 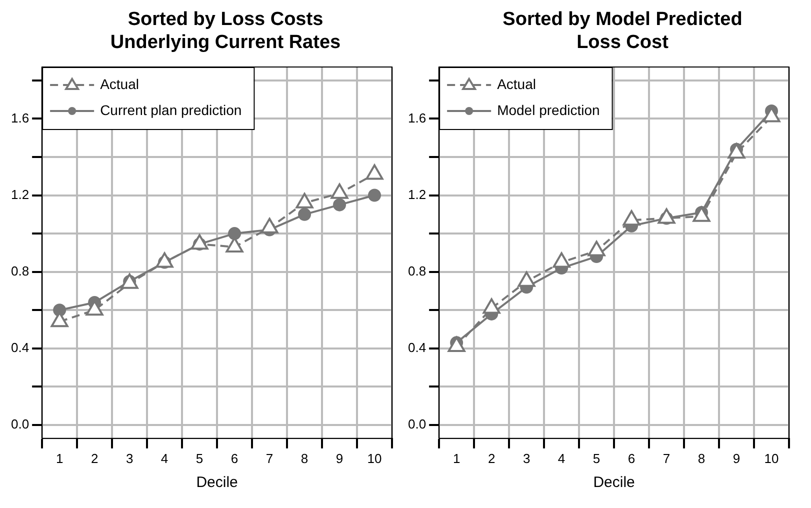 What do you see at coordinates (225, 31) in the screenshot?
I see `chart-title: Sorted by Loss Costs Underlying Current Rates` at bounding box center [225, 31].